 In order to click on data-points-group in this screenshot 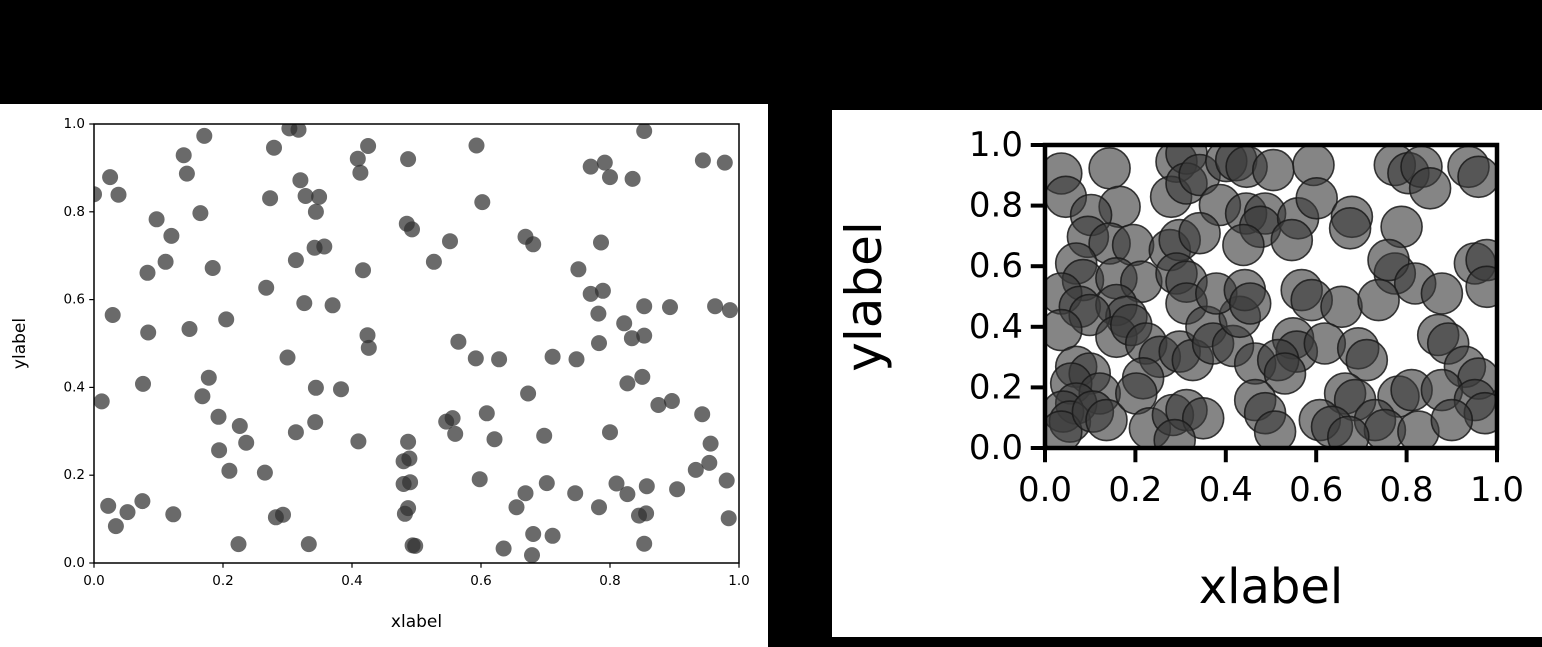, I will do `click(1271, 296)`.